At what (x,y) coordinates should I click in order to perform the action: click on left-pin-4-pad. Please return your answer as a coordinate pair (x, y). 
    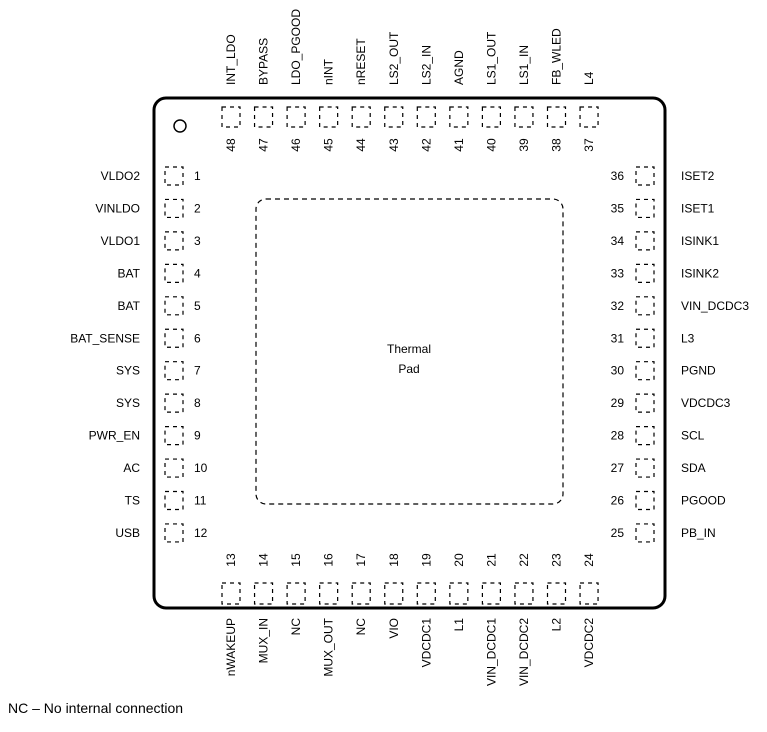
    Looking at the image, I should click on (174, 273).